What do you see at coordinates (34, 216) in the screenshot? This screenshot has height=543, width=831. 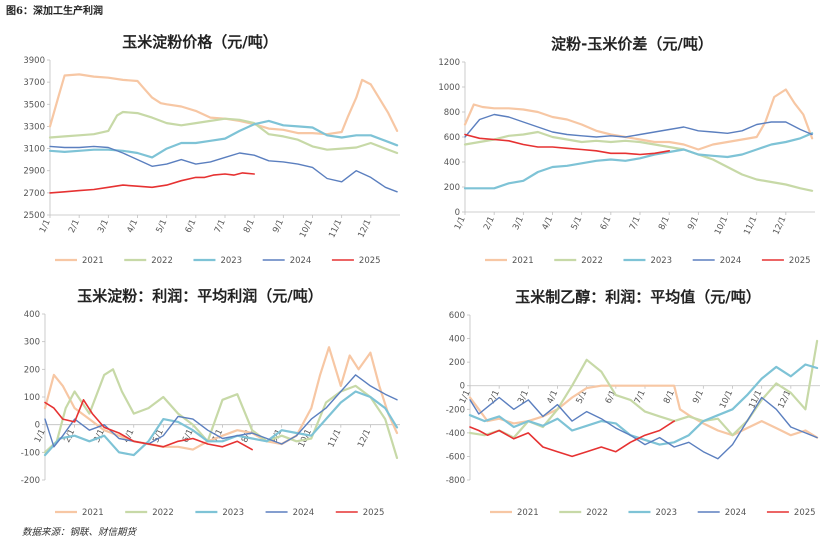 I see `y-tick-label: 2500` at bounding box center [34, 216].